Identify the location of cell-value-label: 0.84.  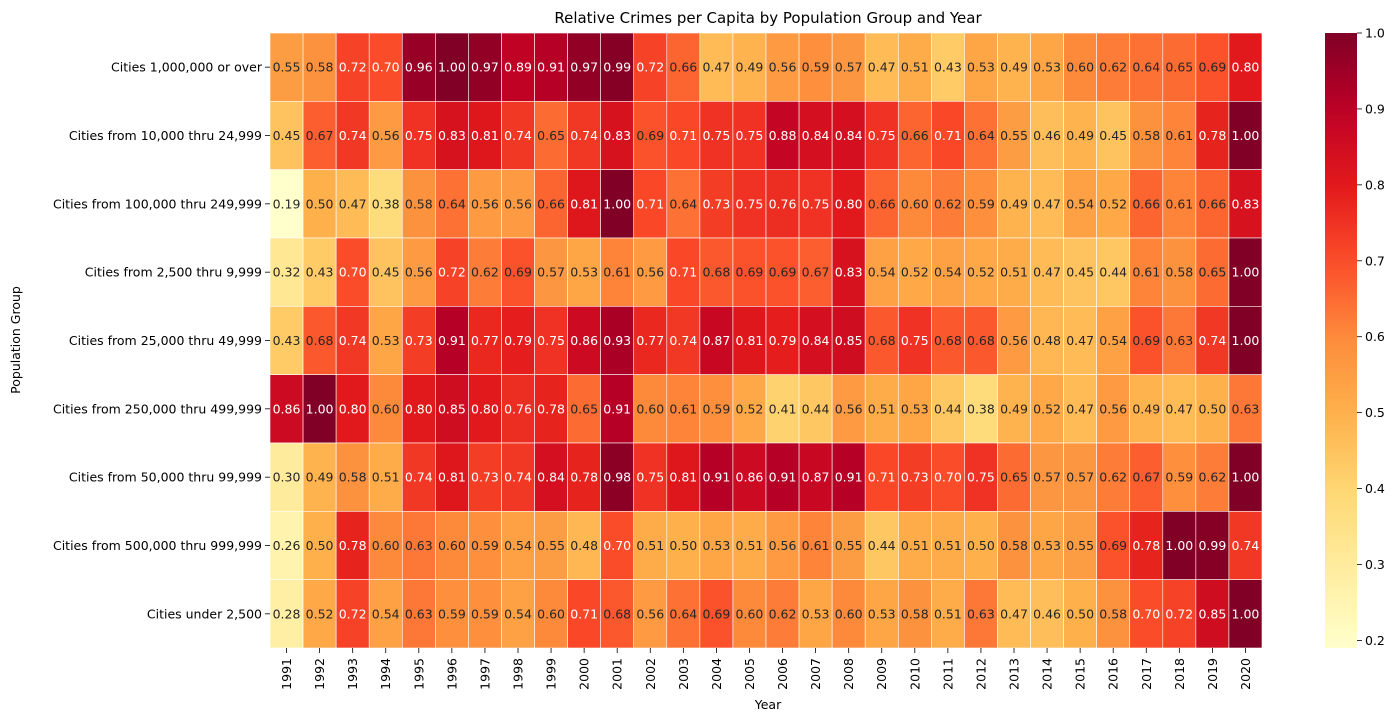
(849, 135).